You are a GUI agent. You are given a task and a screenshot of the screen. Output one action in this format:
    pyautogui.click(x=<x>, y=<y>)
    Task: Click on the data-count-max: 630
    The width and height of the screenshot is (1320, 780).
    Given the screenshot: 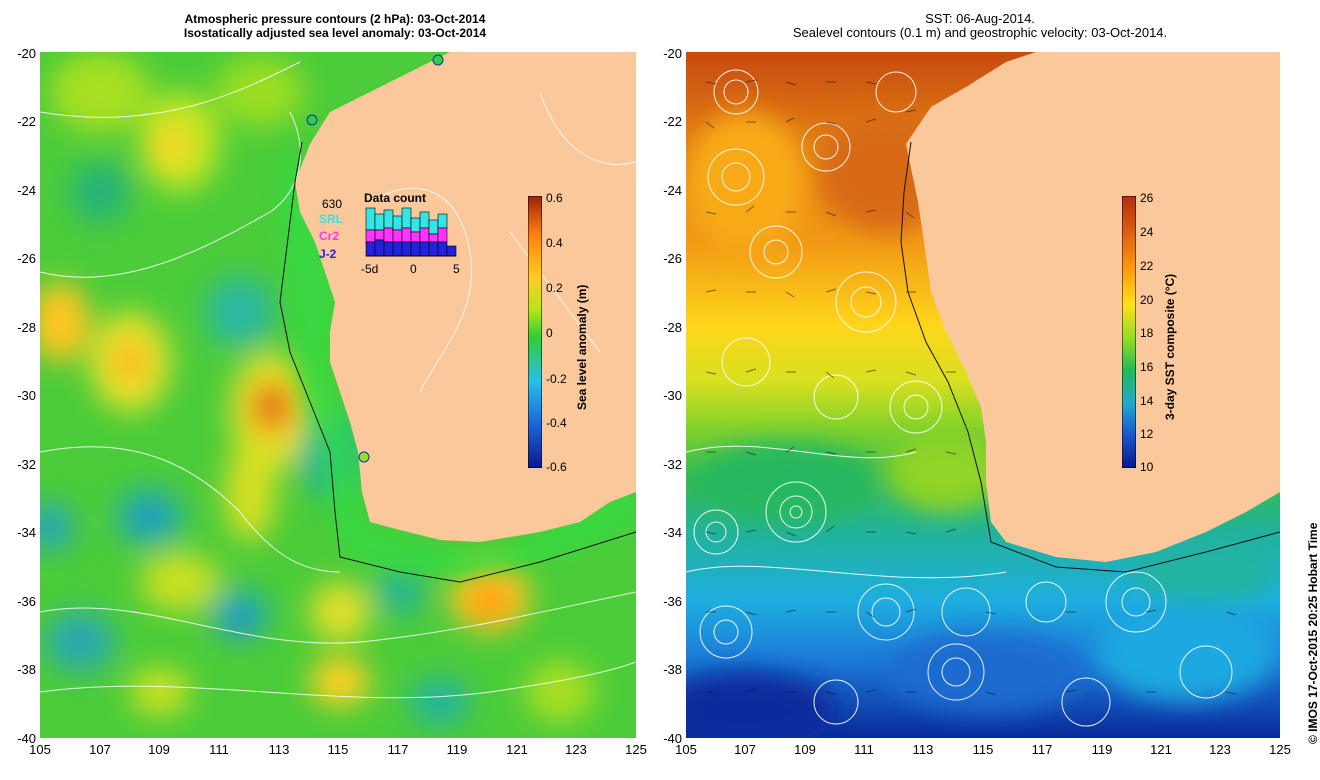 What is the action you would take?
    pyautogui.click(x=332, y=204)
    